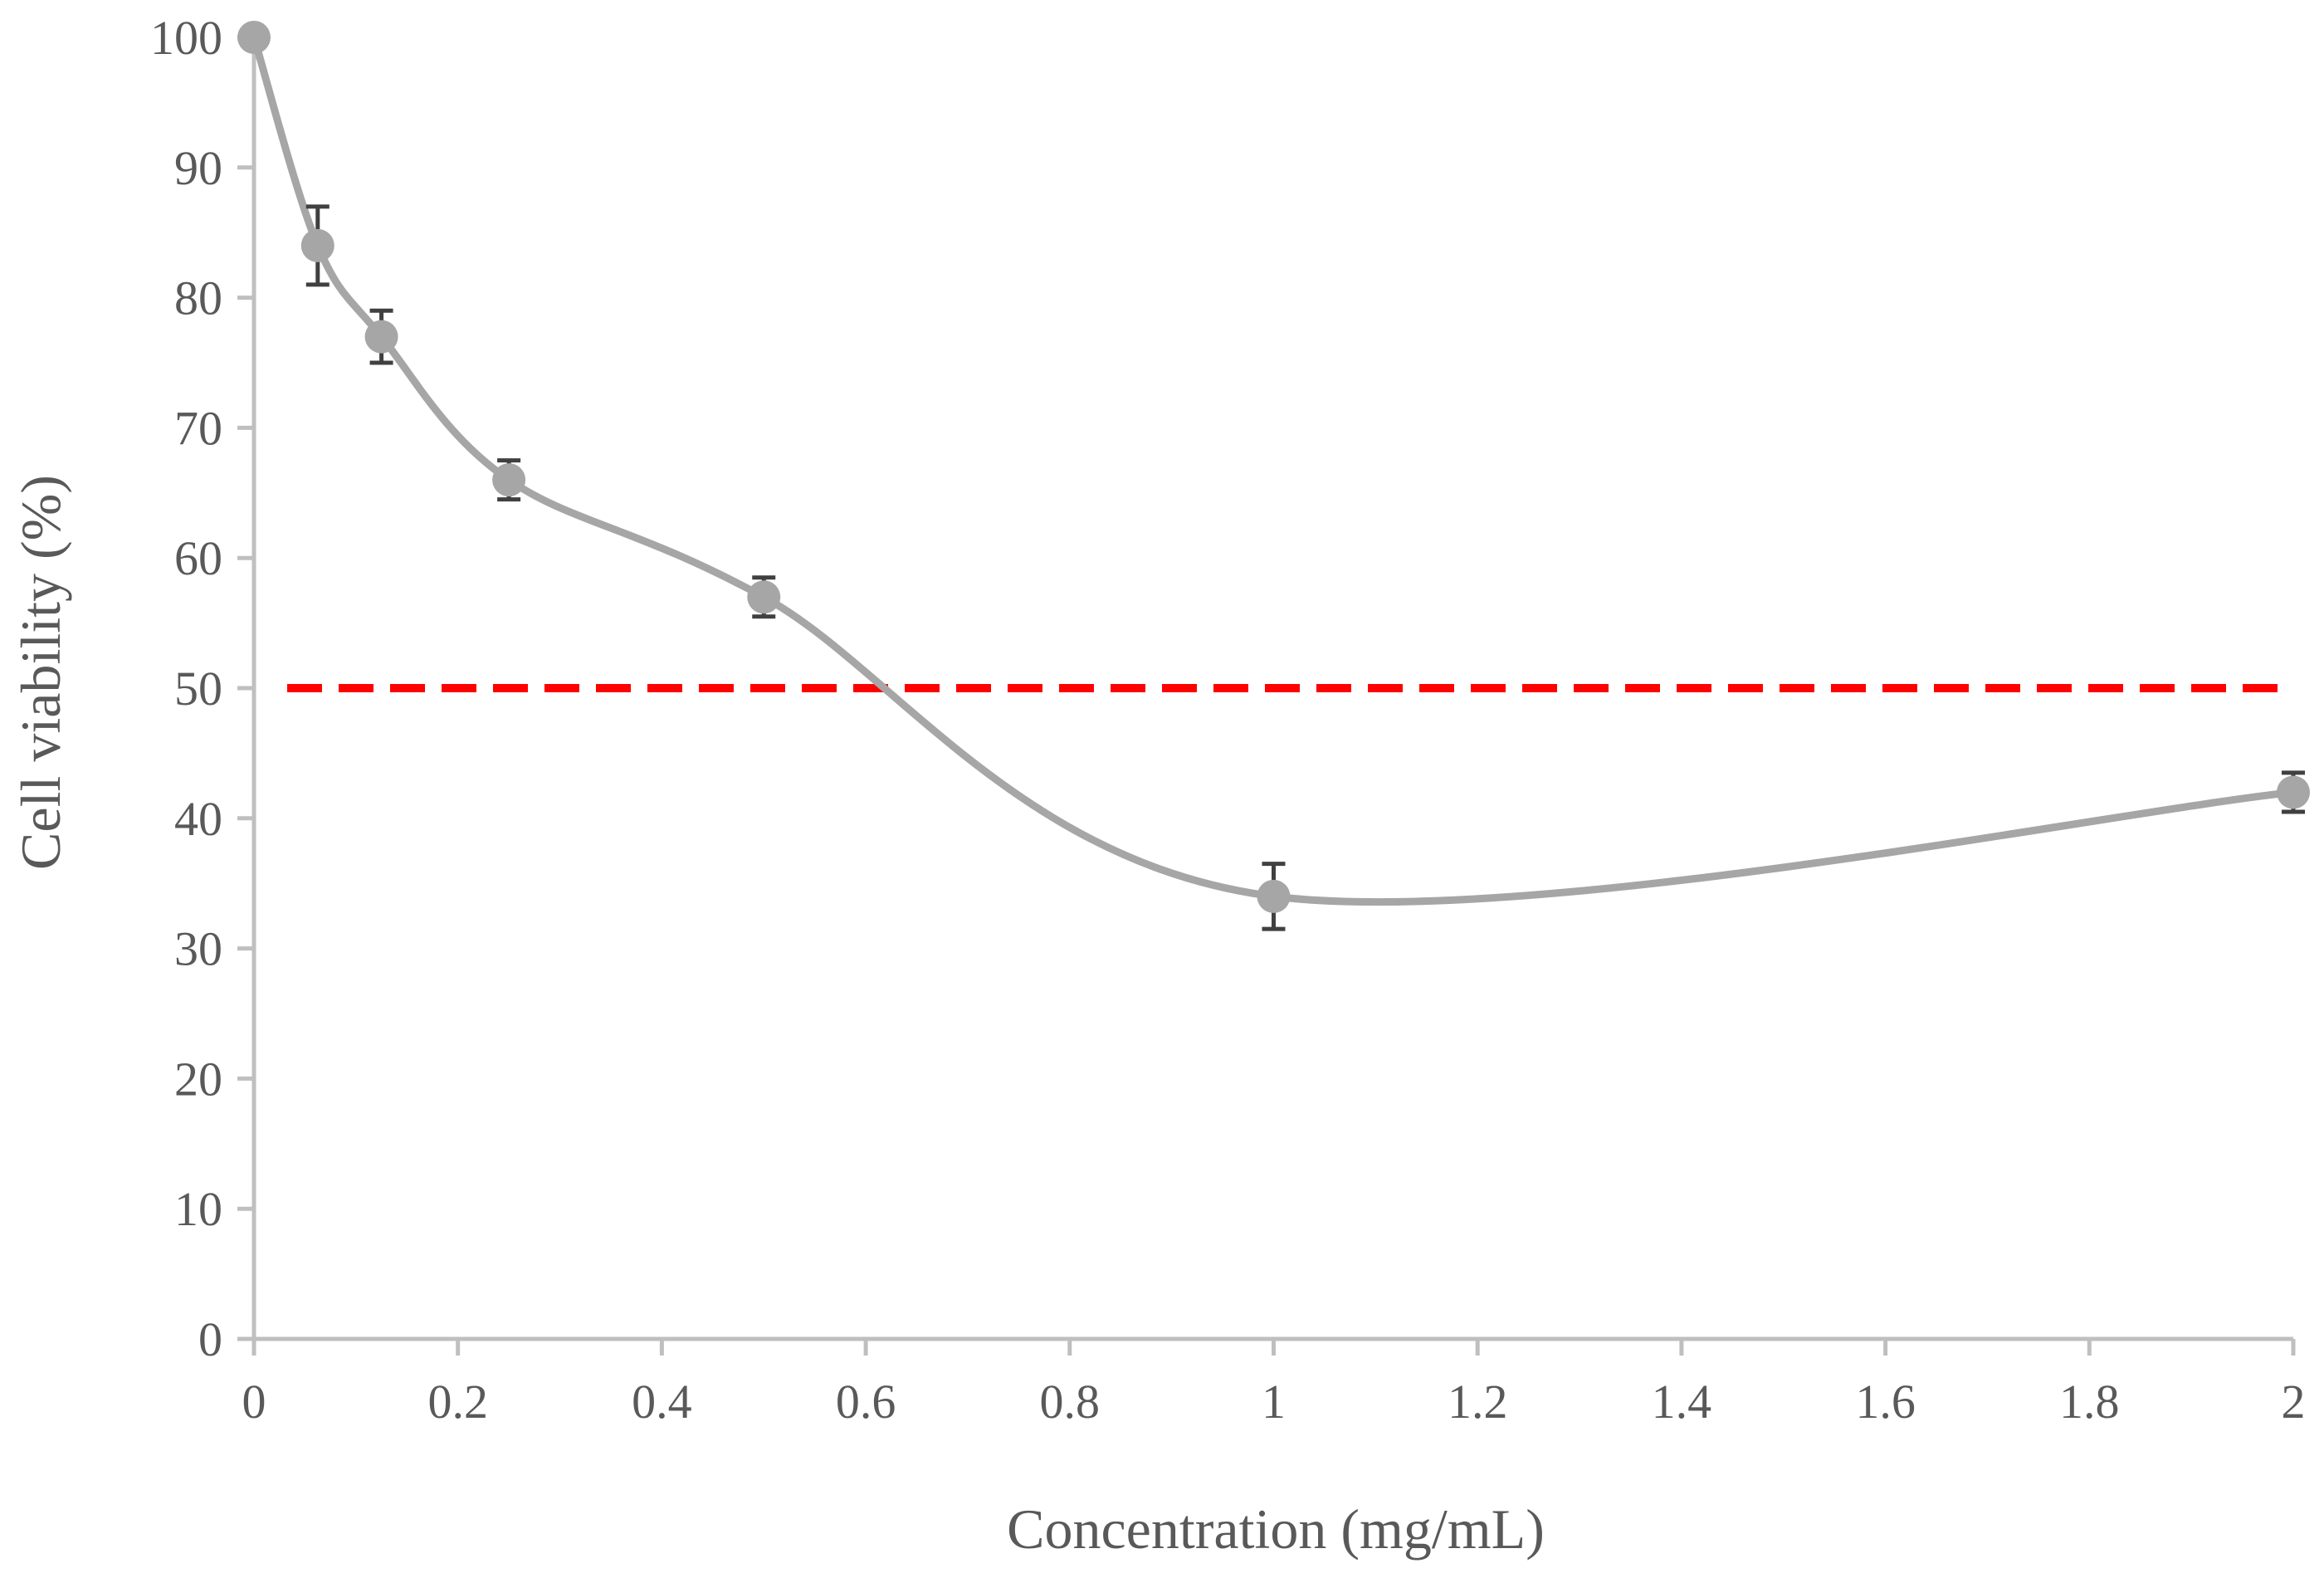 This screenshot has height=1573, width=2324. Describe the element at coordinates (1886, 1402) in the screenshot. I see `x-tick-label: 1.6` at that location.